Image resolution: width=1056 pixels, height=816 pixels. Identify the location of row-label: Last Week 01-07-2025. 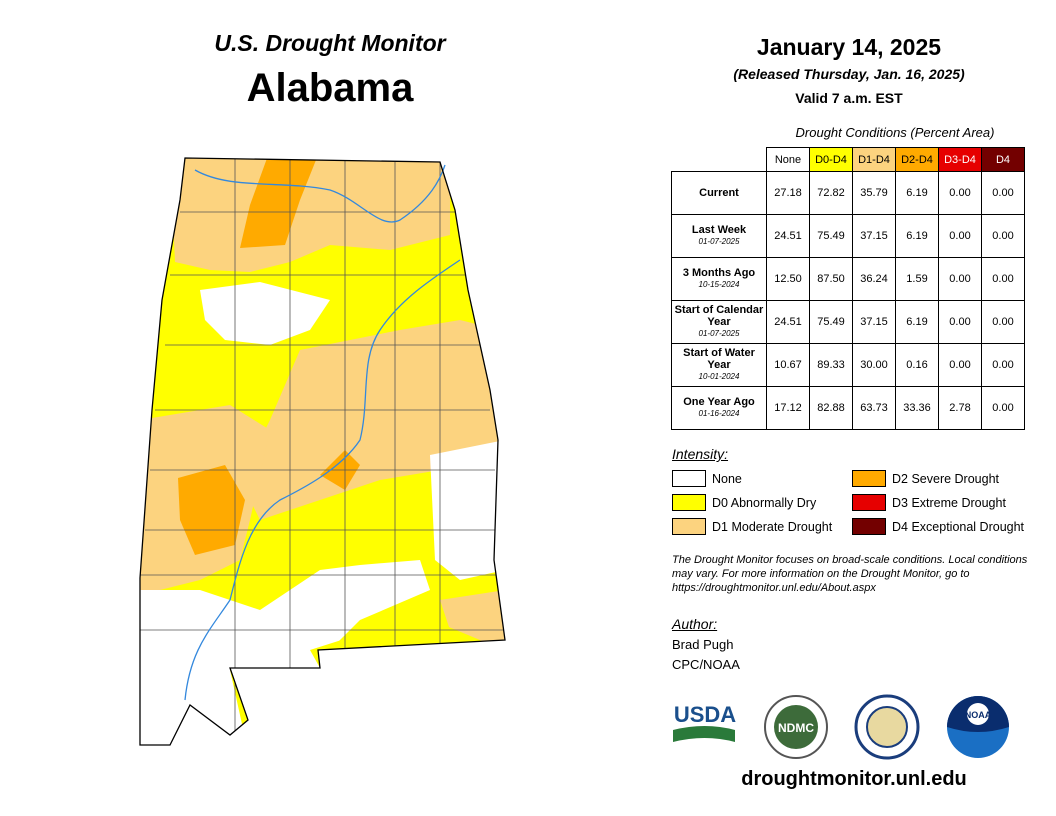
(719, 236).